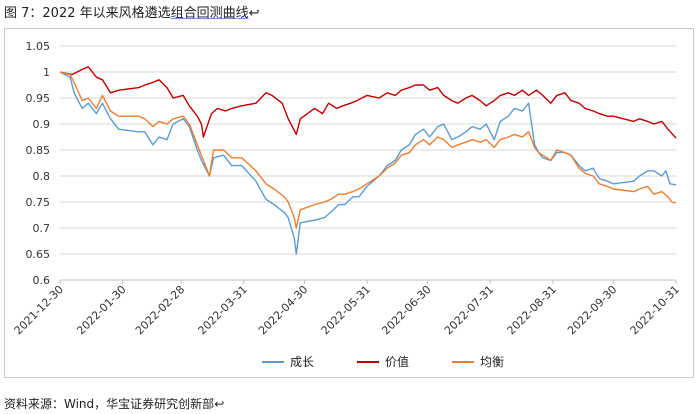  Describe the element at coordinates (160, 310) in the screenshot. I see `x-tick-label: 2022-02-28` at that location.